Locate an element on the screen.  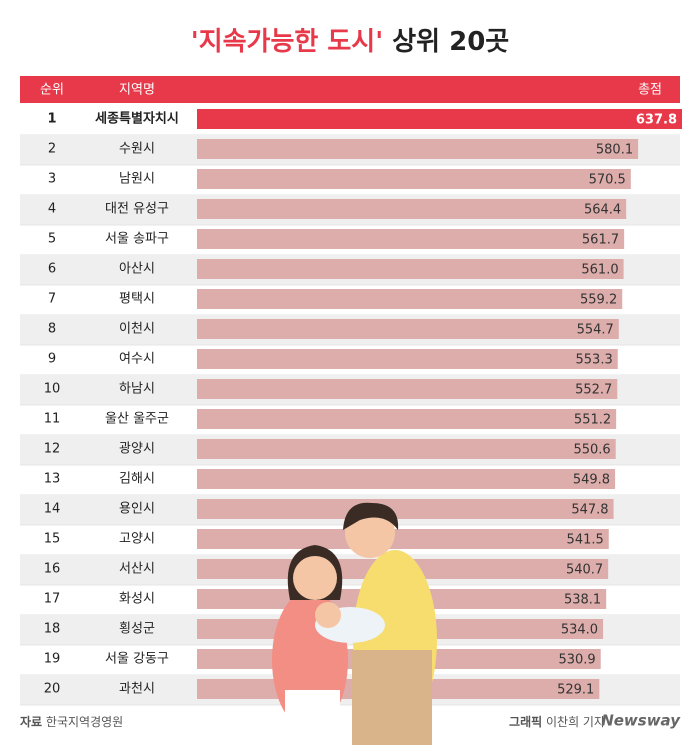
figure-hair is located at coordinates (371, 516).